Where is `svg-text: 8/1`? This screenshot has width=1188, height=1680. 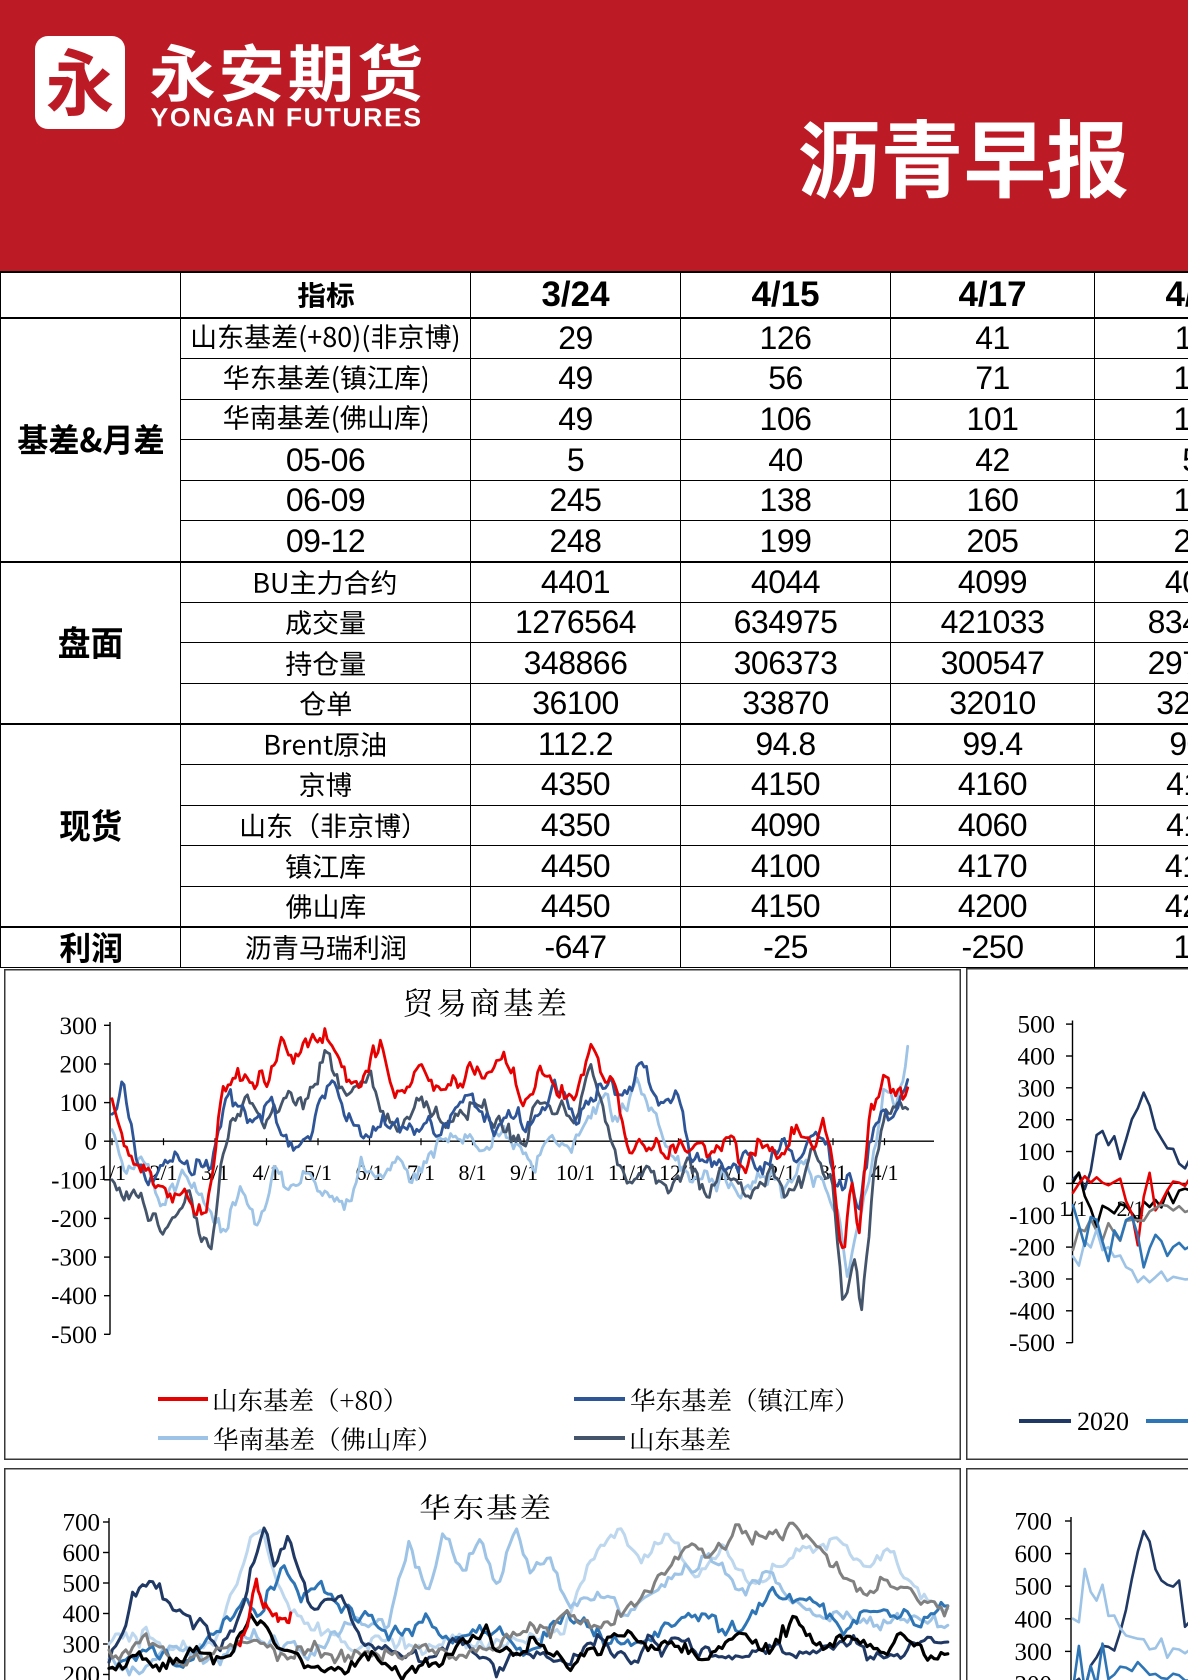
svg-text: 8/1 is located at coordinates (472, 1172).